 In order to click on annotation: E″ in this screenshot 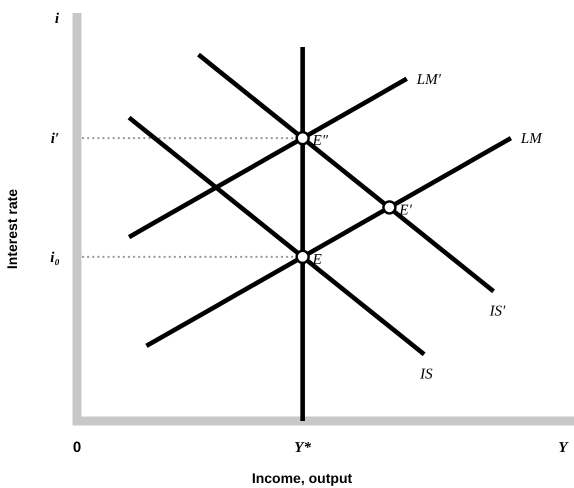, I will do `click(320, 141)`.